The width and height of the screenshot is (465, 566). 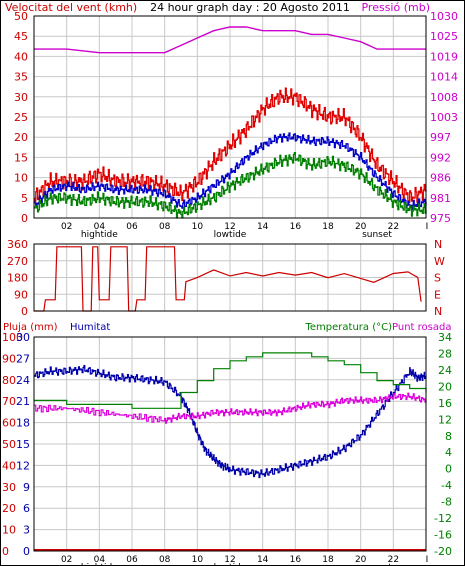 I want to click on pressure-tick-label-6: 1008, so click(x=444, y=97).